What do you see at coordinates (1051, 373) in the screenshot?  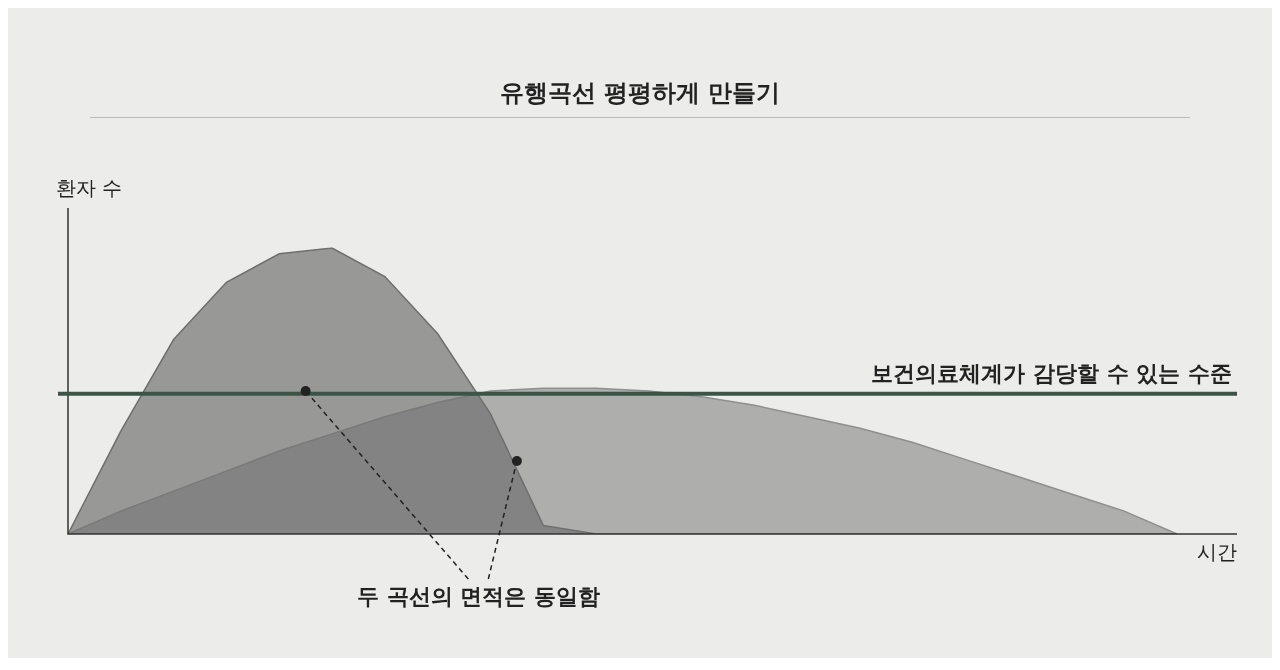 I see `ref-line-label: 보건의료체계가 감당할 수 있는 수준` at bounding box center [1051, 373].